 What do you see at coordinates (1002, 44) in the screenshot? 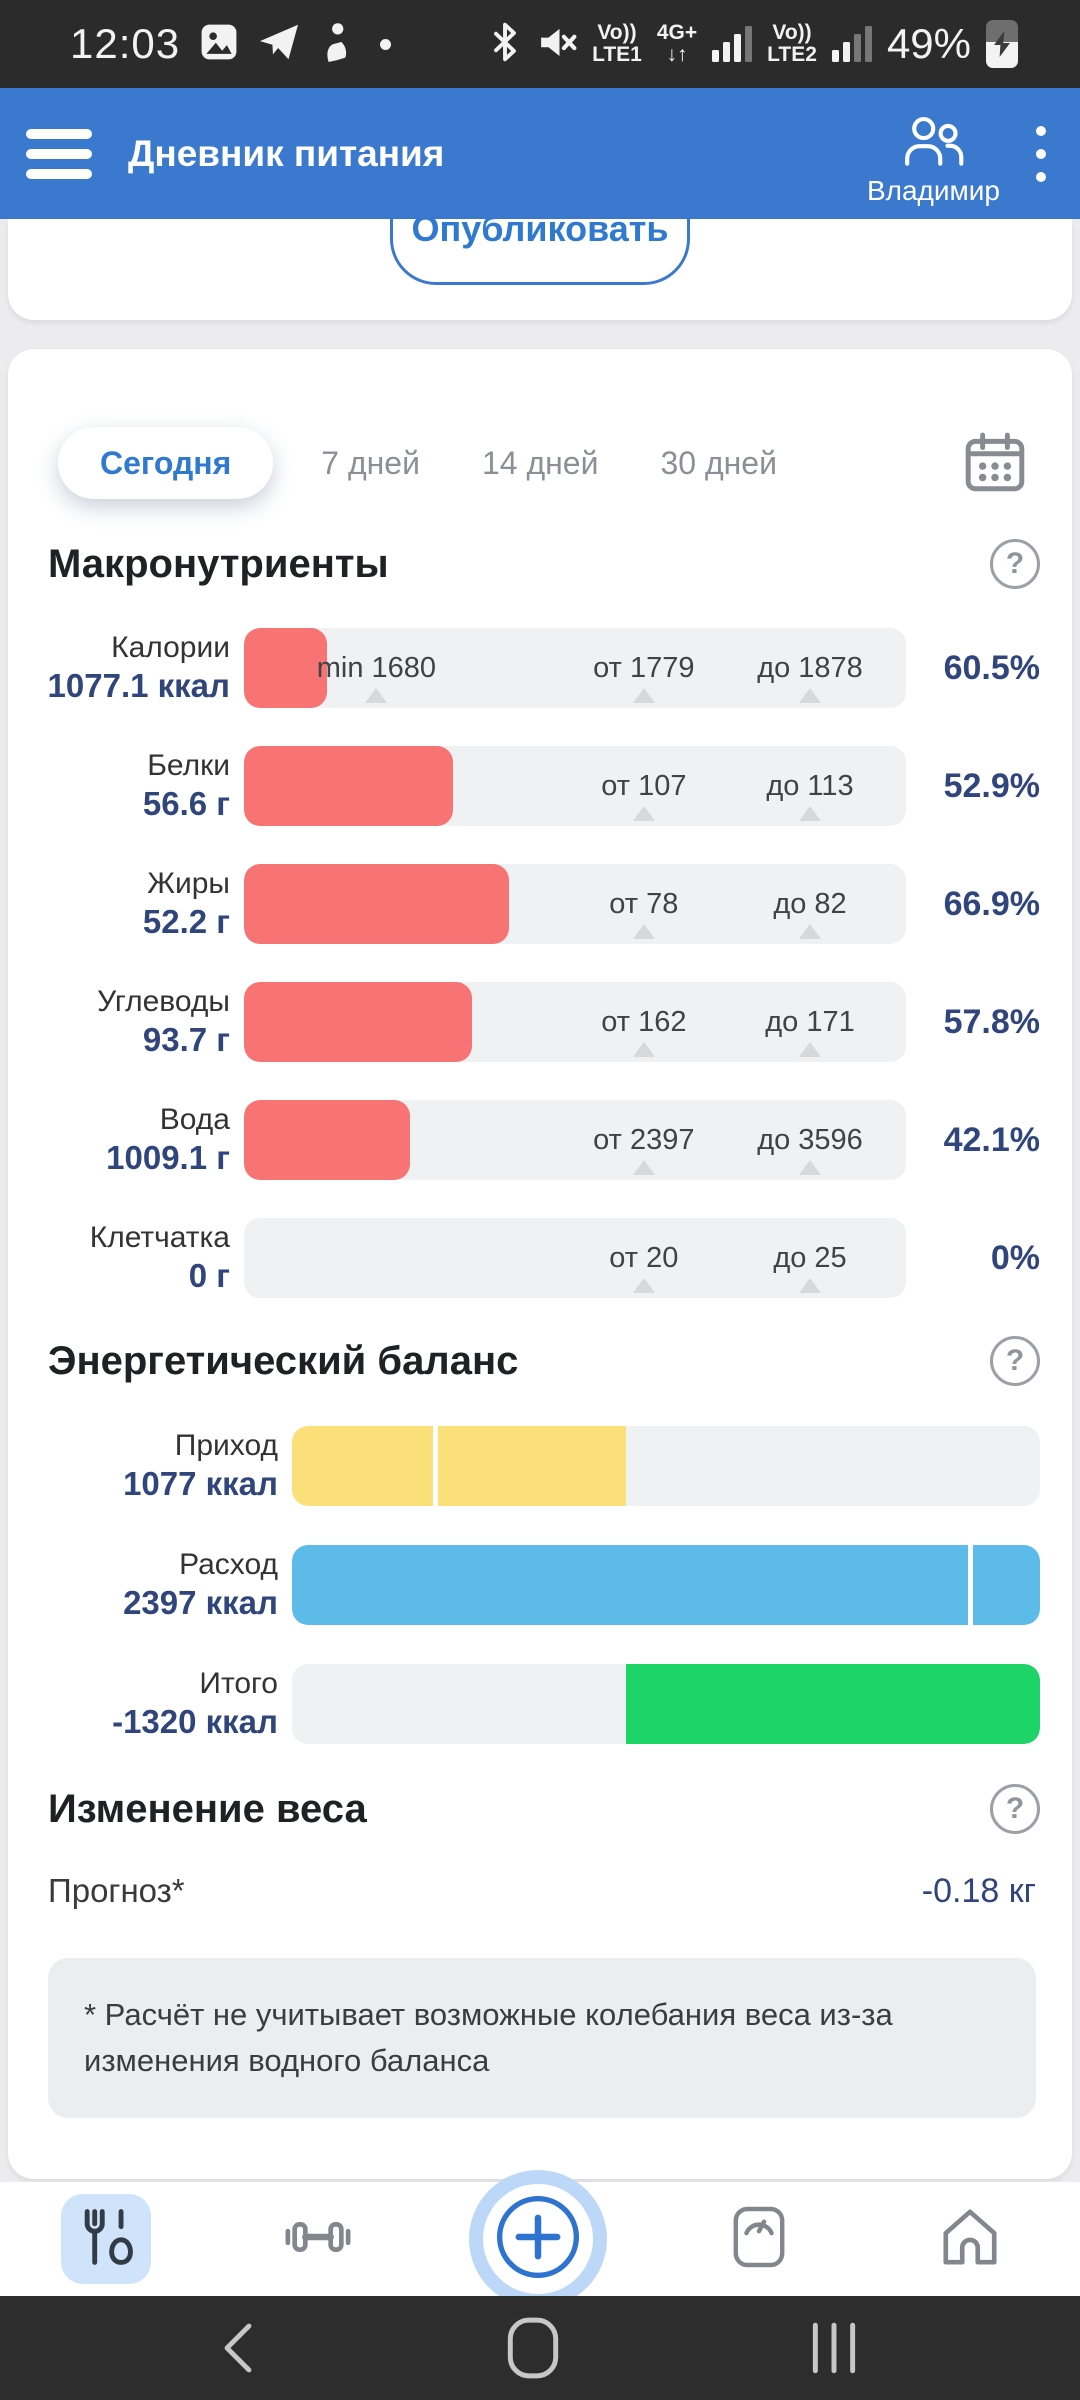
I see `battery-icon` at bounding box center [1002, 44].